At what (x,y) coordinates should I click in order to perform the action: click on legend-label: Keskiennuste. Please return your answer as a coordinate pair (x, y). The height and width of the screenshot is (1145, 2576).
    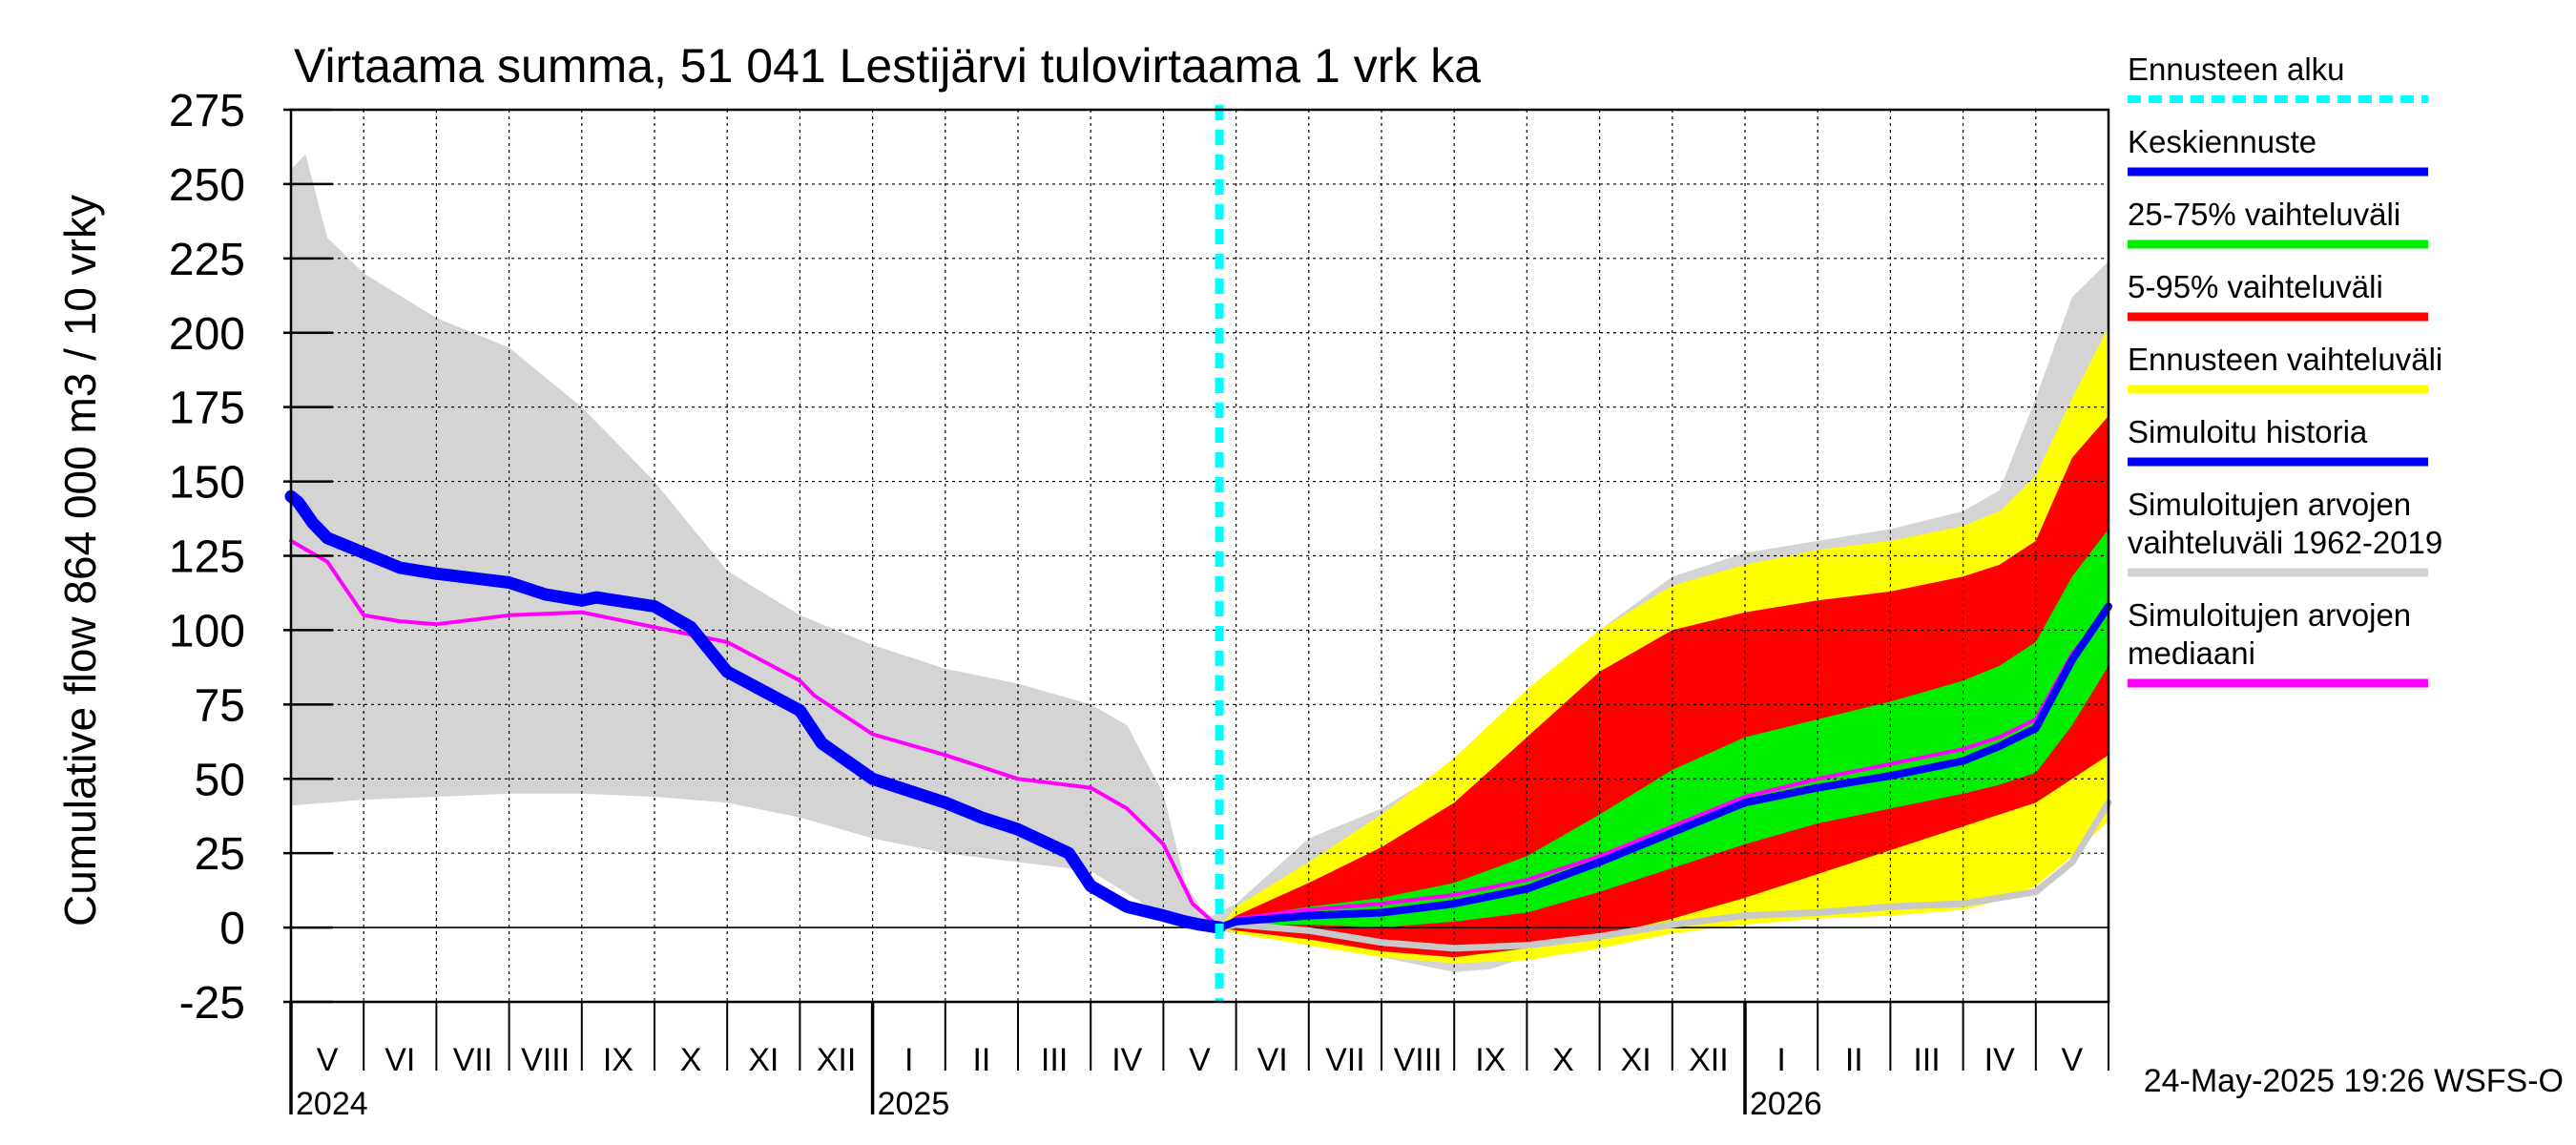
    Looking at the image, I should click on (2222, 141).